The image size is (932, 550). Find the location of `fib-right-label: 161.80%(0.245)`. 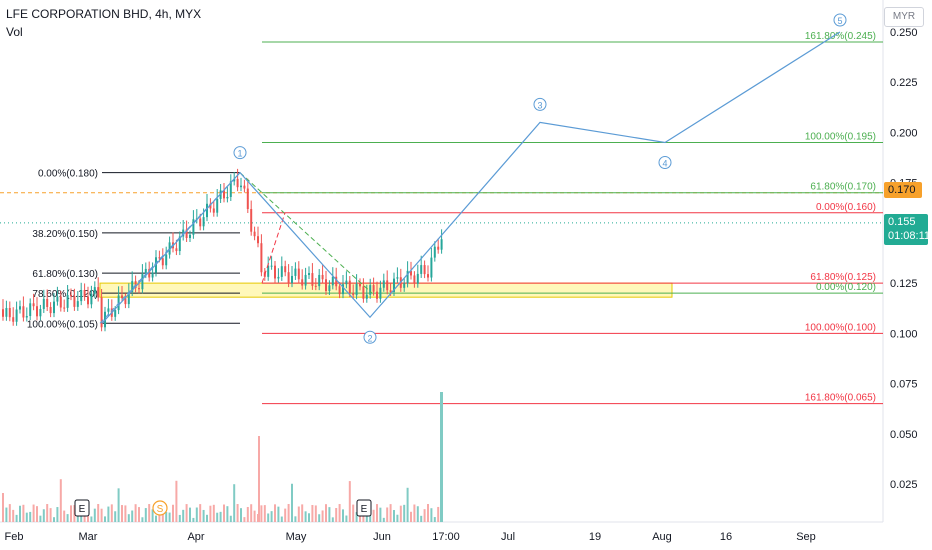

fib-right-label: 161.80%(0.245) is located at coordinates (840, 36).